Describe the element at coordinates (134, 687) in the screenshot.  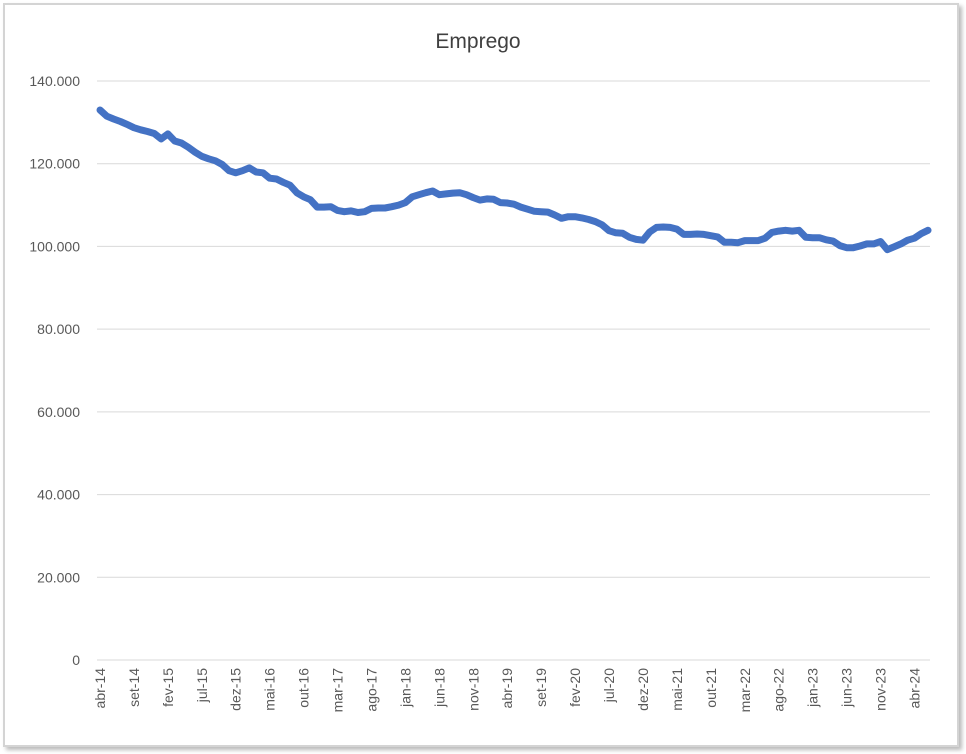
I see `x-tick-label: set-14` at that location.